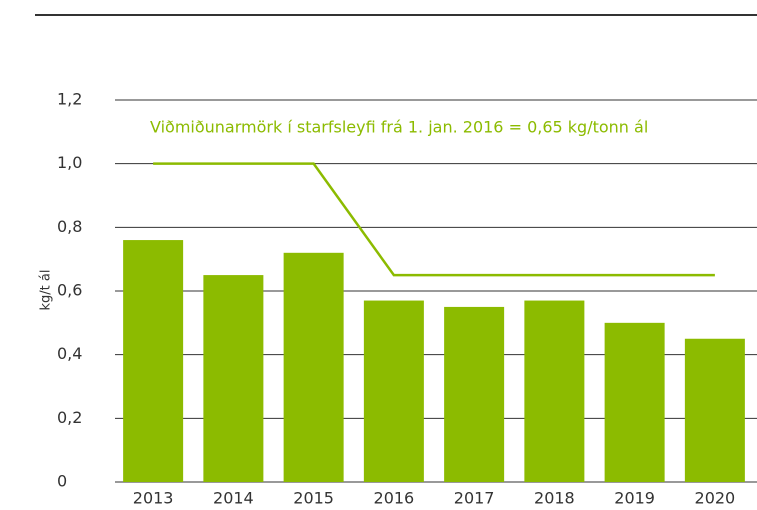  What do you see at coordinates (394, 498) in the screenshot?
I see `x-tick-label: 2016` at bounding box center [394, 498].